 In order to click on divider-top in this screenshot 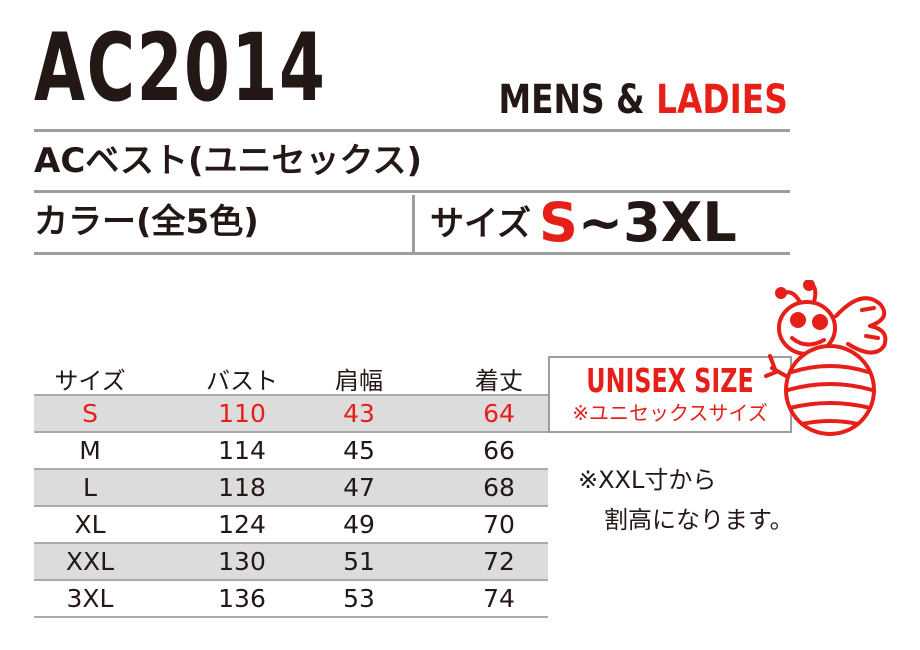, I will do `click(412, 130)`.